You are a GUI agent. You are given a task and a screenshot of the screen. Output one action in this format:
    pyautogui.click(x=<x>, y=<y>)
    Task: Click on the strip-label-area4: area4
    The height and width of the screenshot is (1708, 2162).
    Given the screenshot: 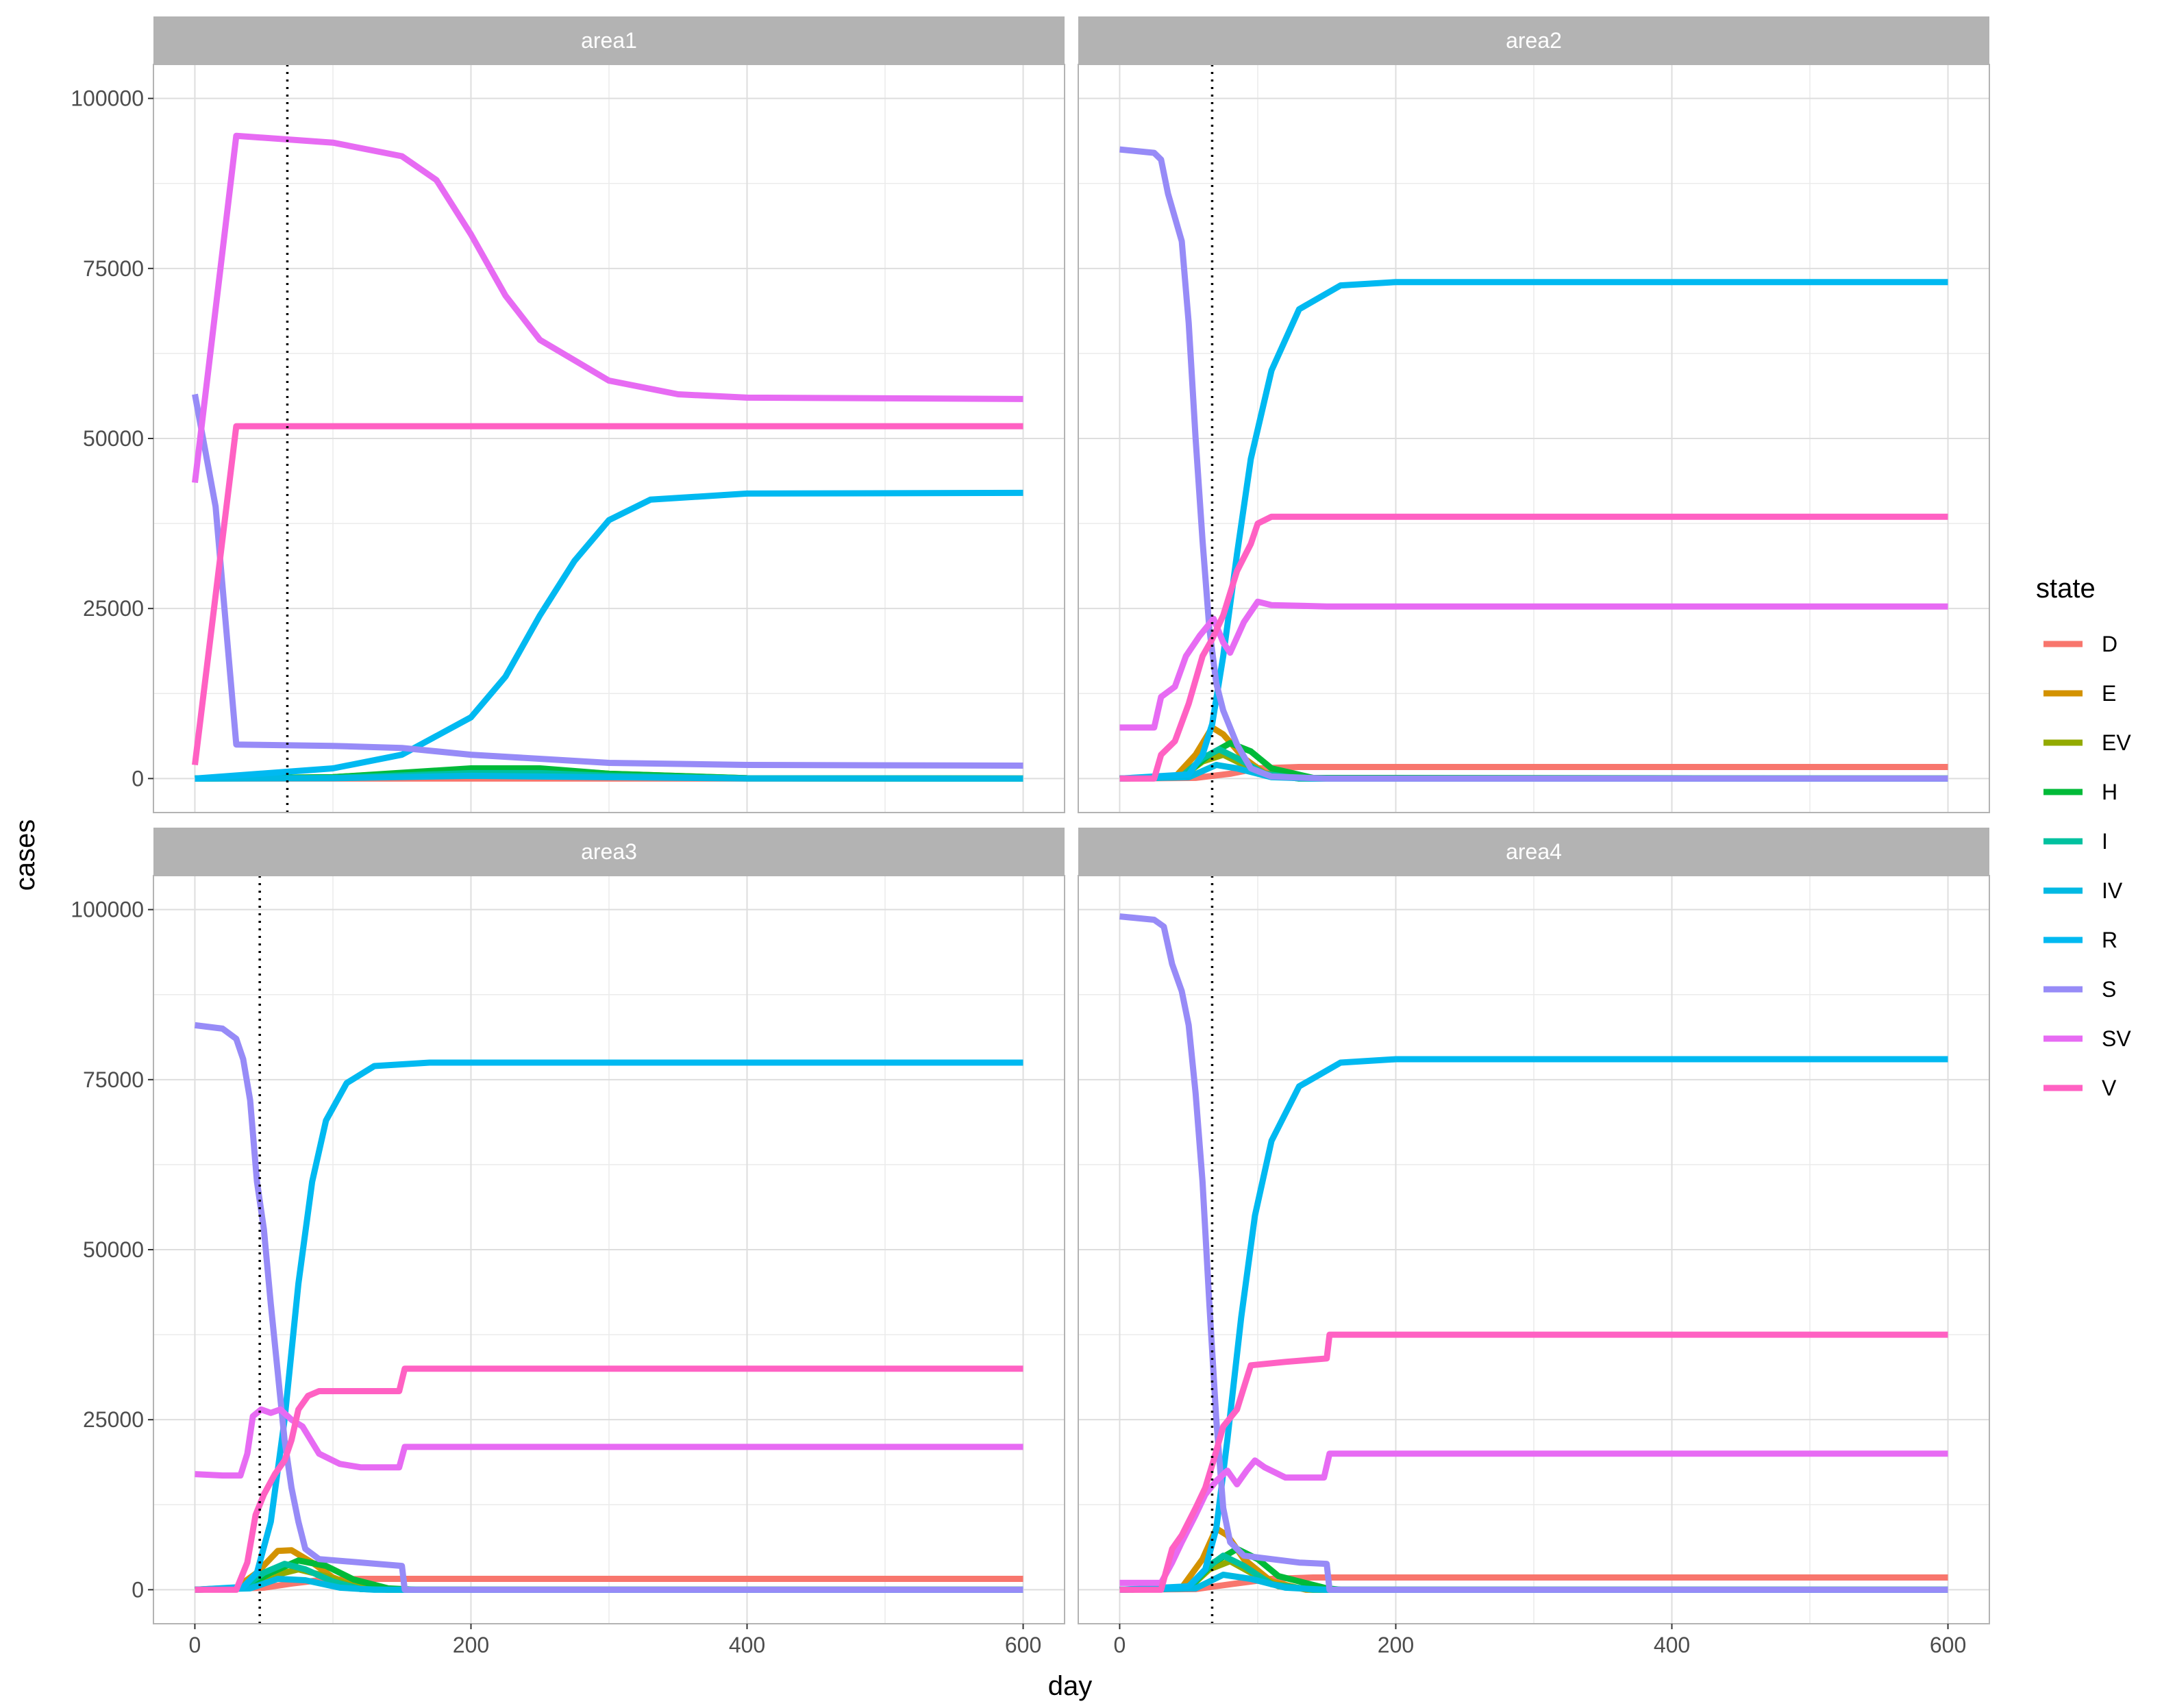 What is the action you would take?
    pyautogui.click(x=1534, y=851)
    